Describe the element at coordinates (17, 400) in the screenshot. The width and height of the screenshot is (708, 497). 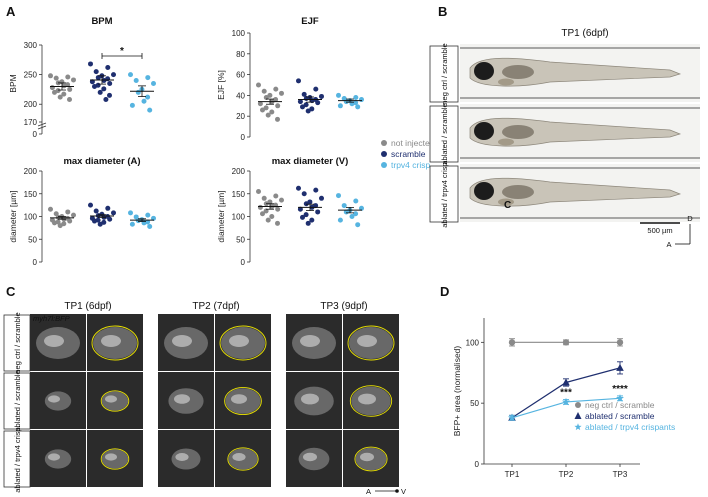
I see `row-label: ablated / scramble` at that location.